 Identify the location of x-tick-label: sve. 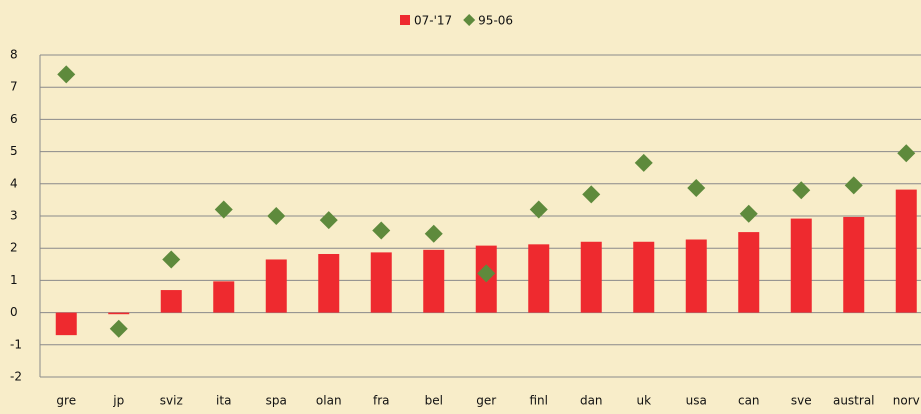
(801, 401).